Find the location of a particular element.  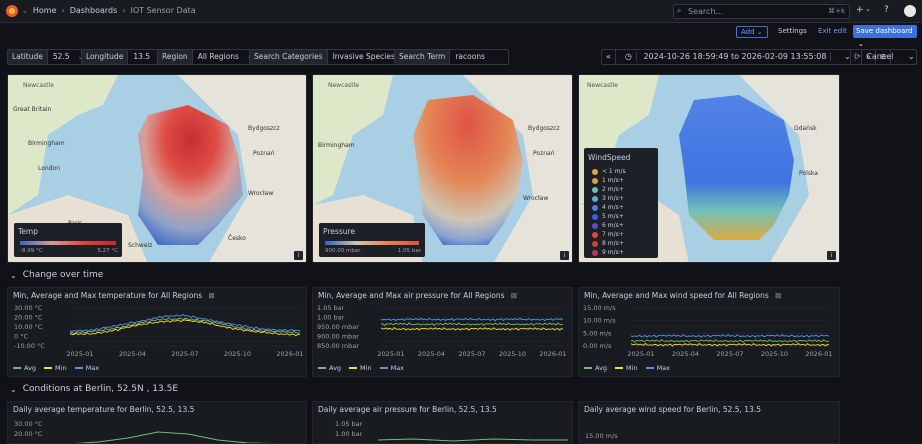

chart-legend: Avg Min Max is located at coordinates (56, 368).